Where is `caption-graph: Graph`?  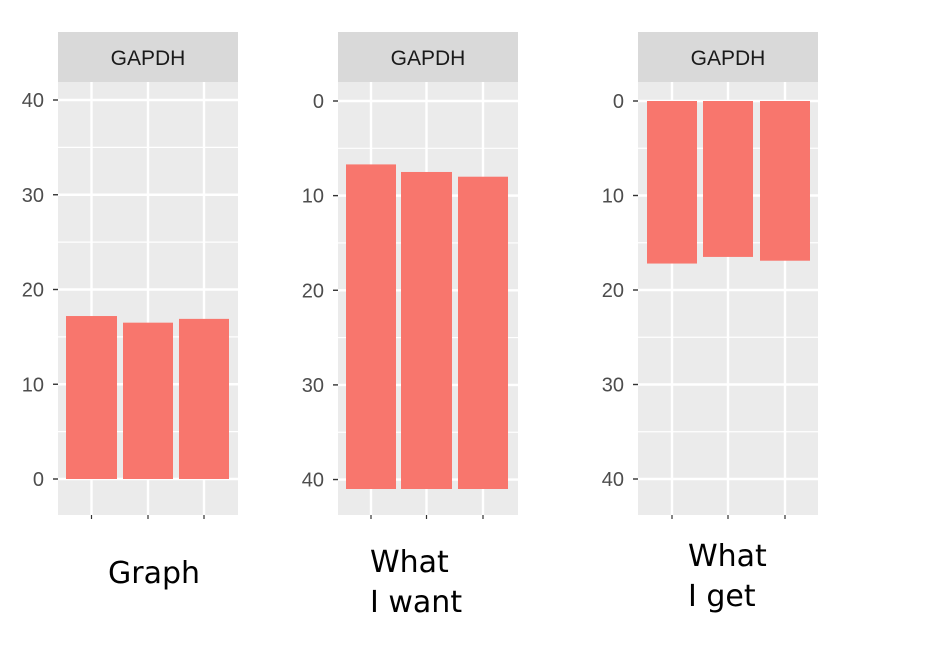 caption-graph: Graph is located at coordinates (154, 574).